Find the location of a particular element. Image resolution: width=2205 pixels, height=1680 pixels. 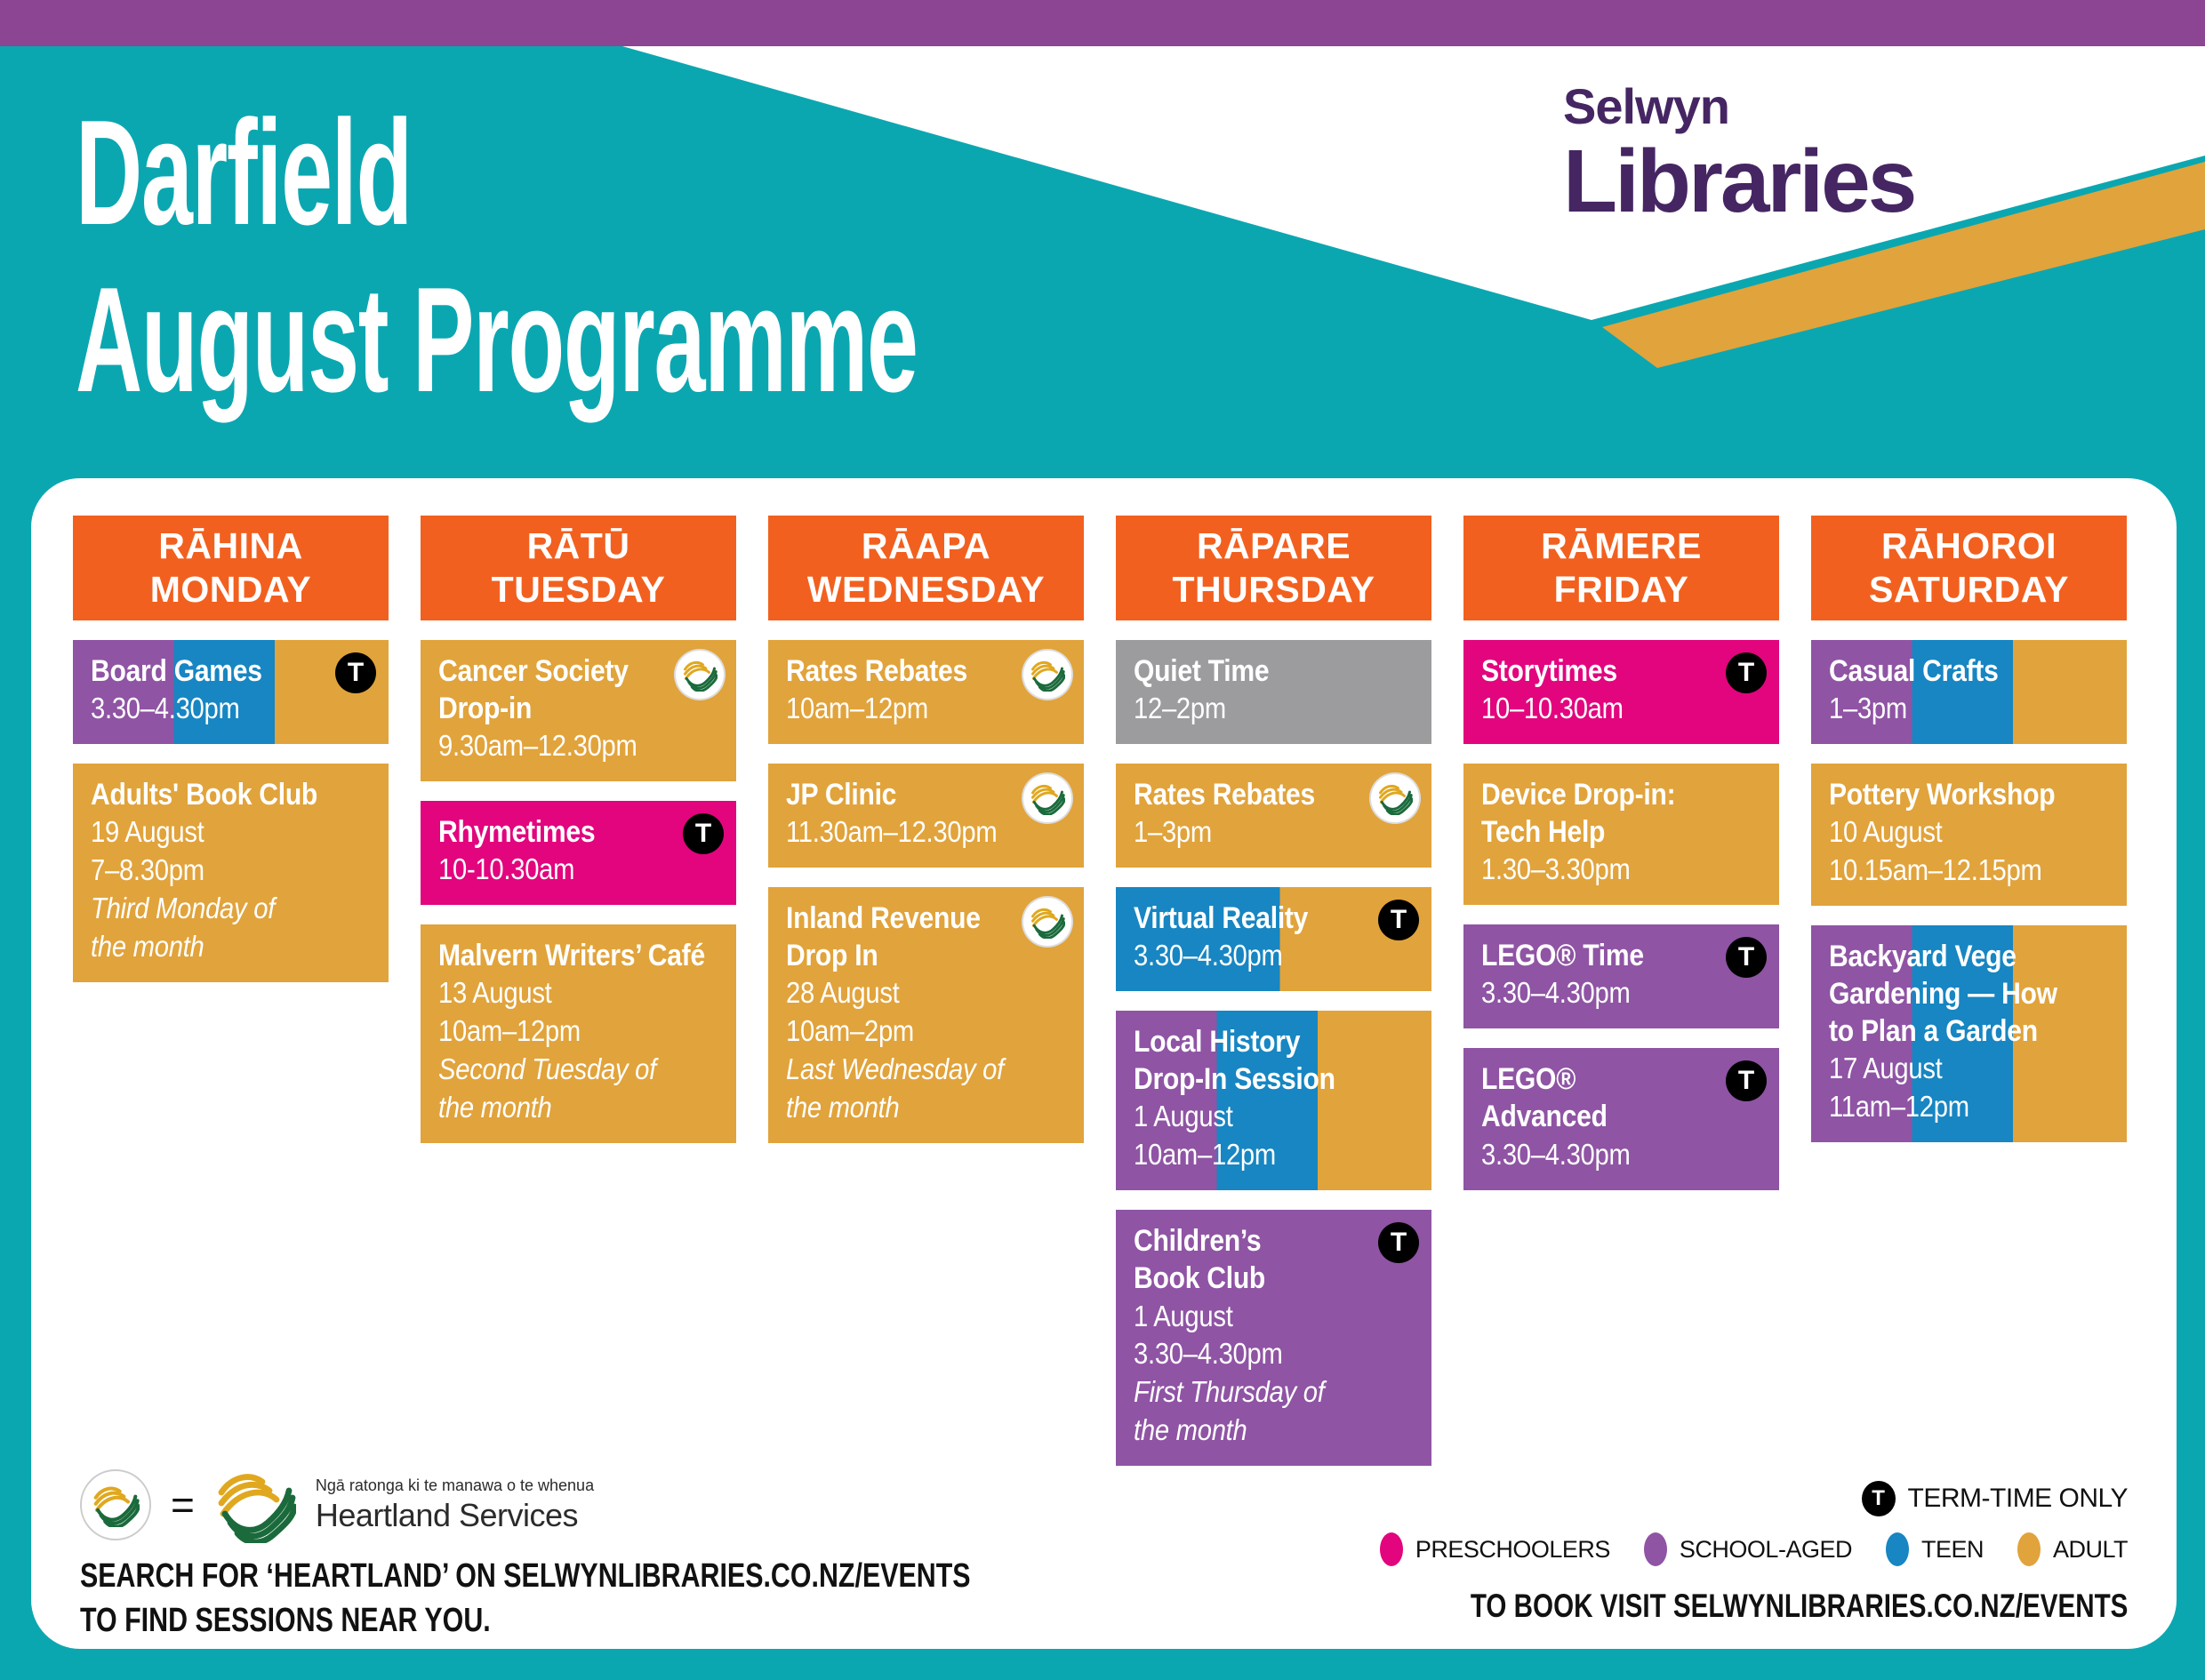

event-date: 28 August is located at coordinates (843, 993).